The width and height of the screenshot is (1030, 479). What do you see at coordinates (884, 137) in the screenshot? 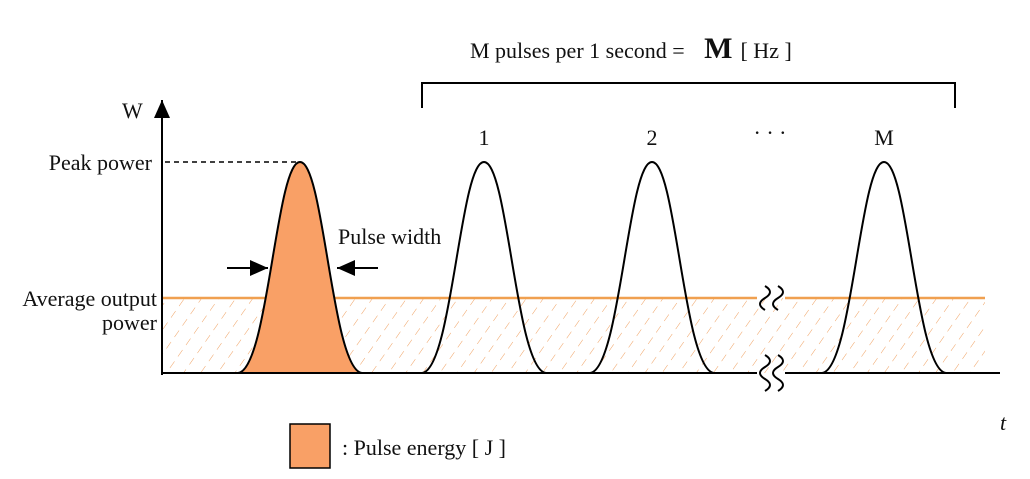
I see `pulse-label: M` at bounding box center [884, 137].